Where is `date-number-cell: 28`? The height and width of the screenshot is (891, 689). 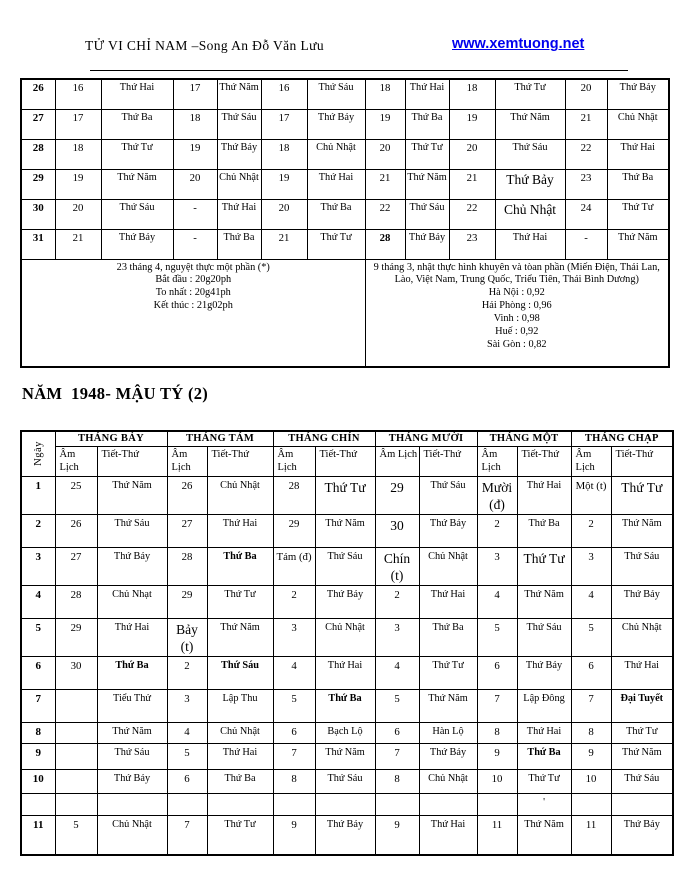 date-number-cell: 28 is located at coordinates (76, 601).